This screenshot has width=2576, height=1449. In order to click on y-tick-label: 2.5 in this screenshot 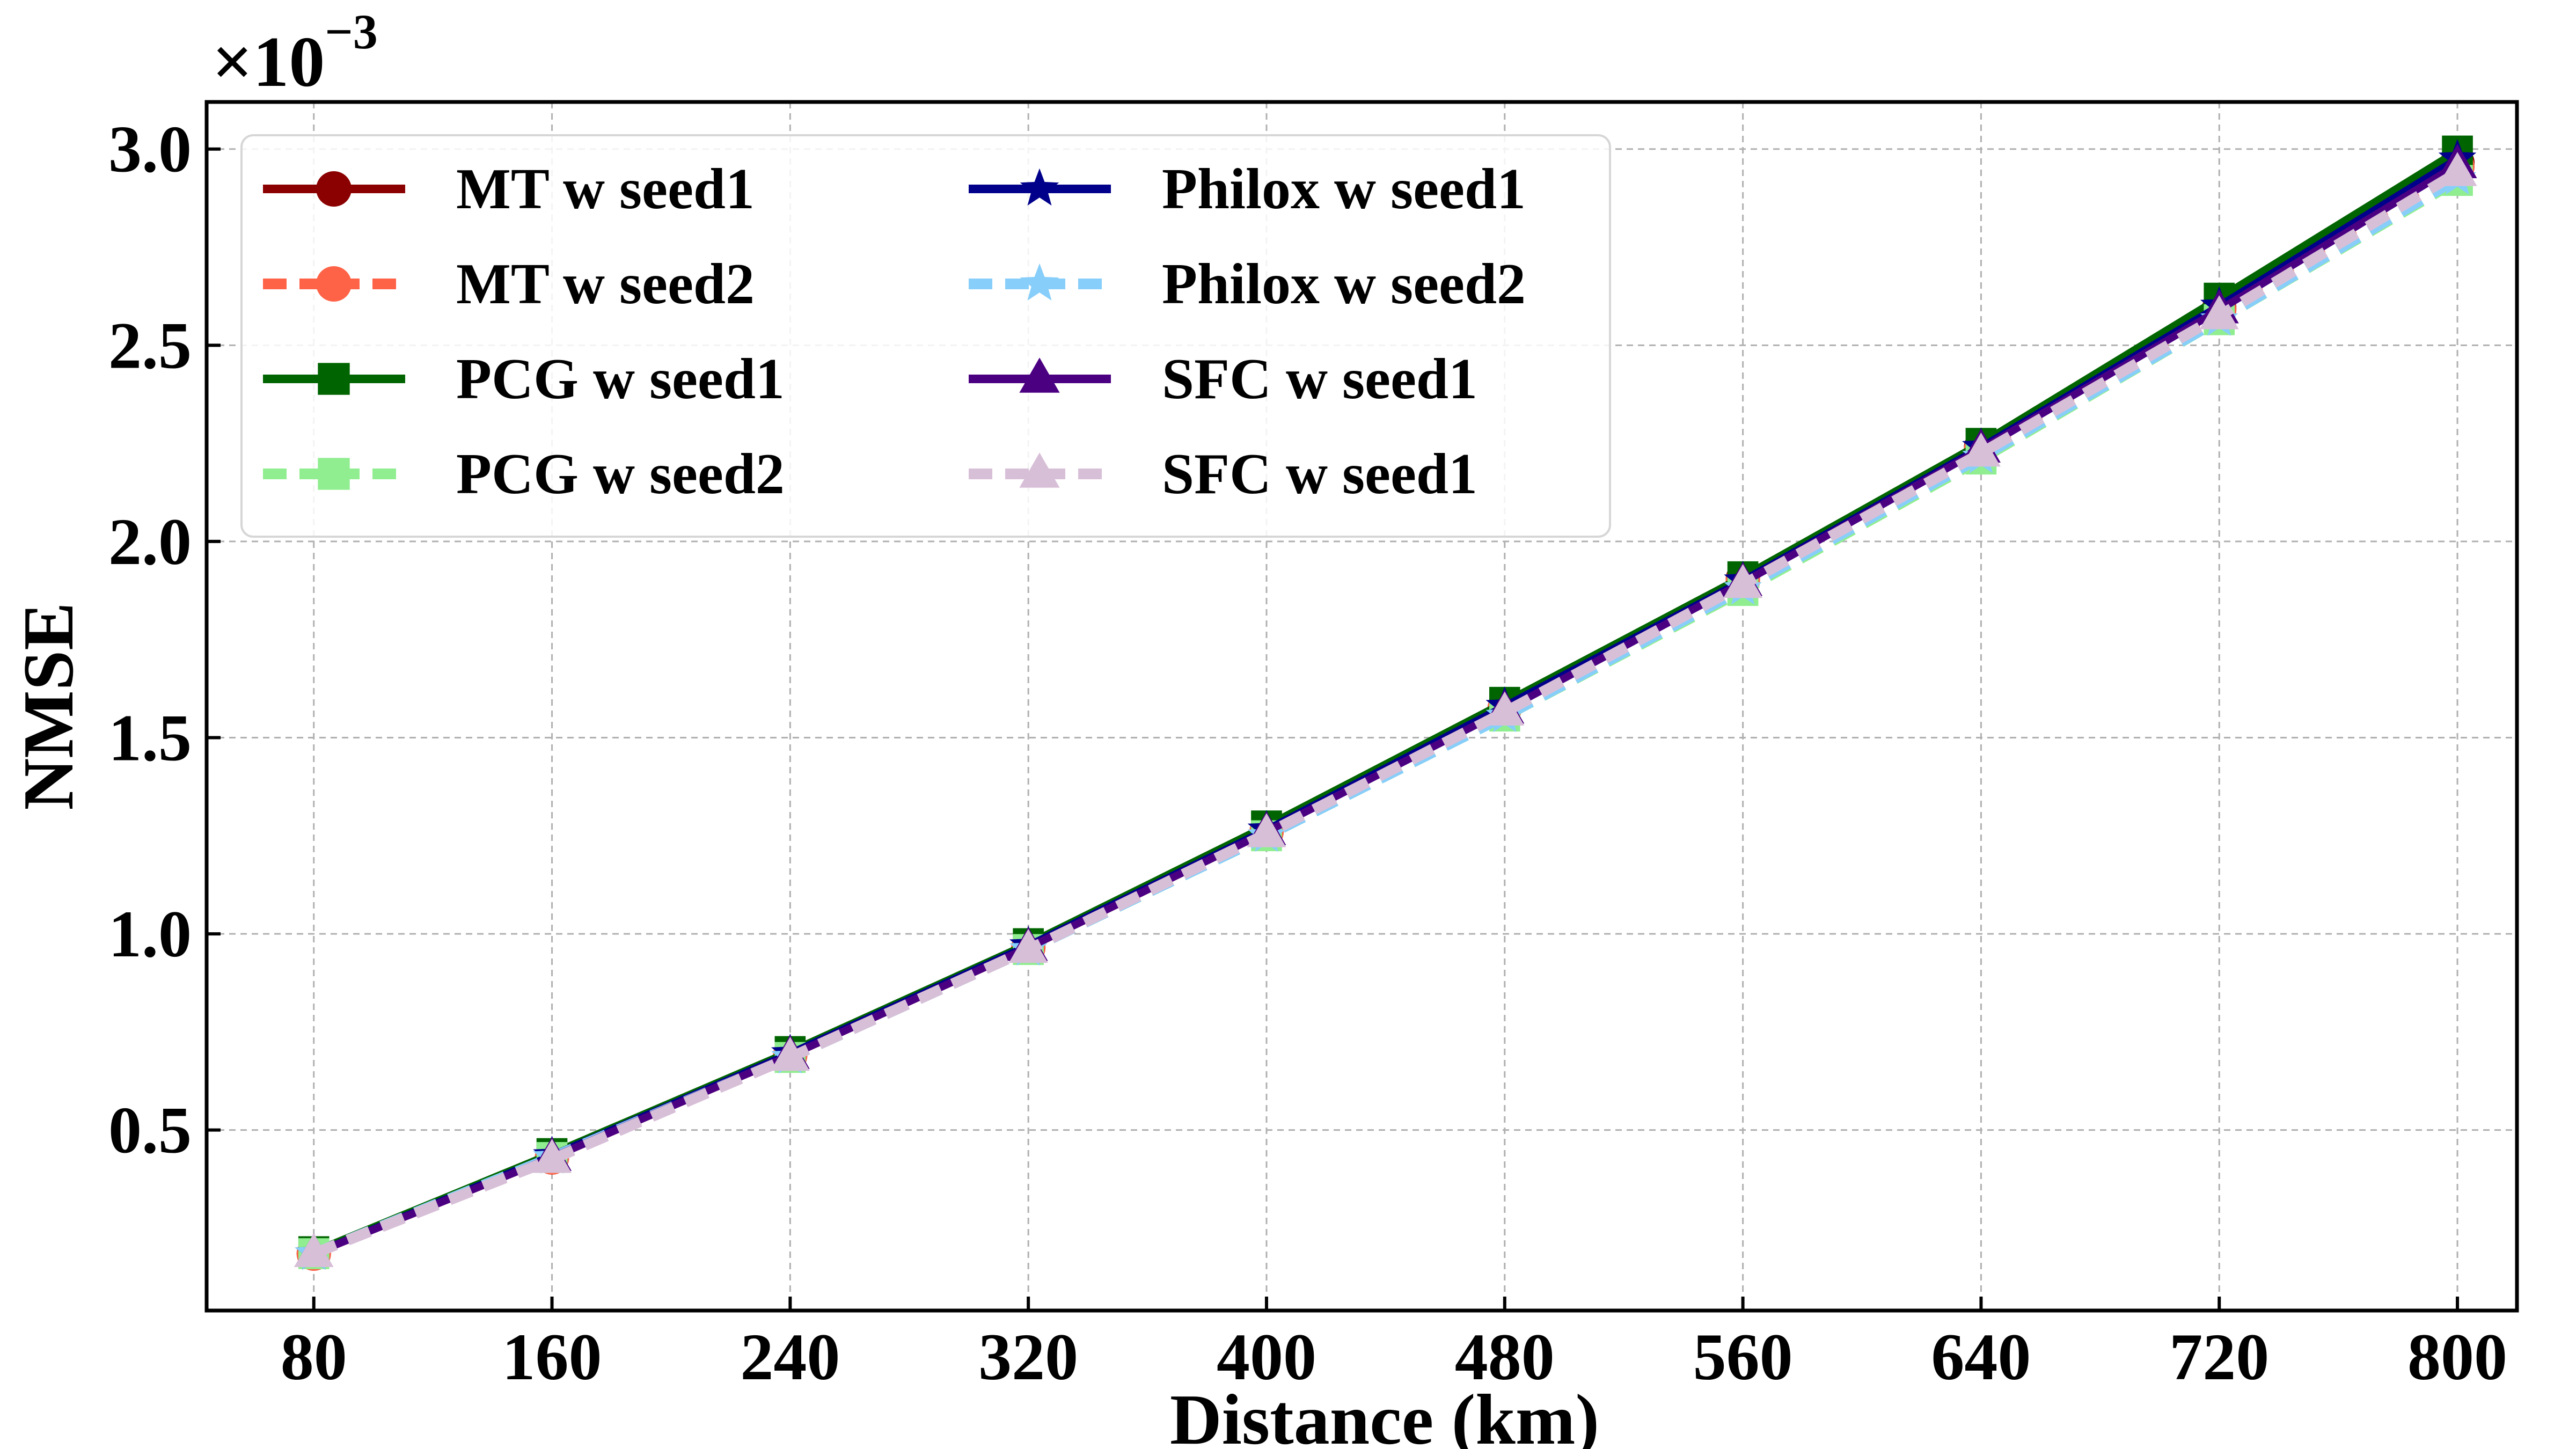, I will do `click(150, 345)`.